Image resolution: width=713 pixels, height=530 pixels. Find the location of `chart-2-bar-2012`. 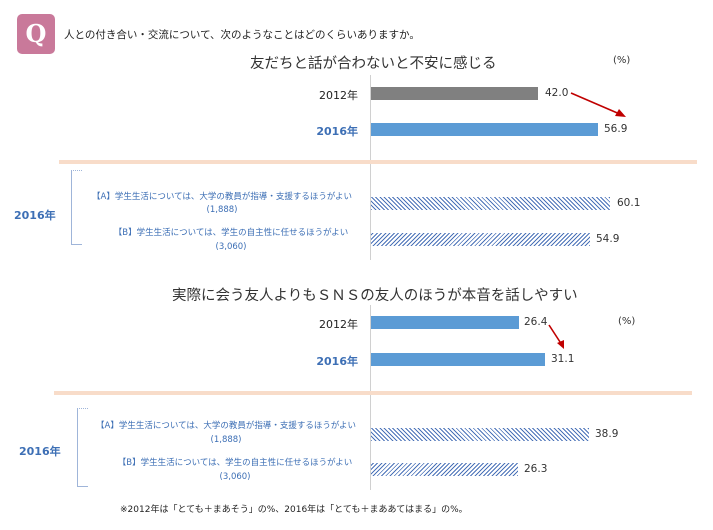

chart-2-bar-2012 is located at coordinates (445, 322).